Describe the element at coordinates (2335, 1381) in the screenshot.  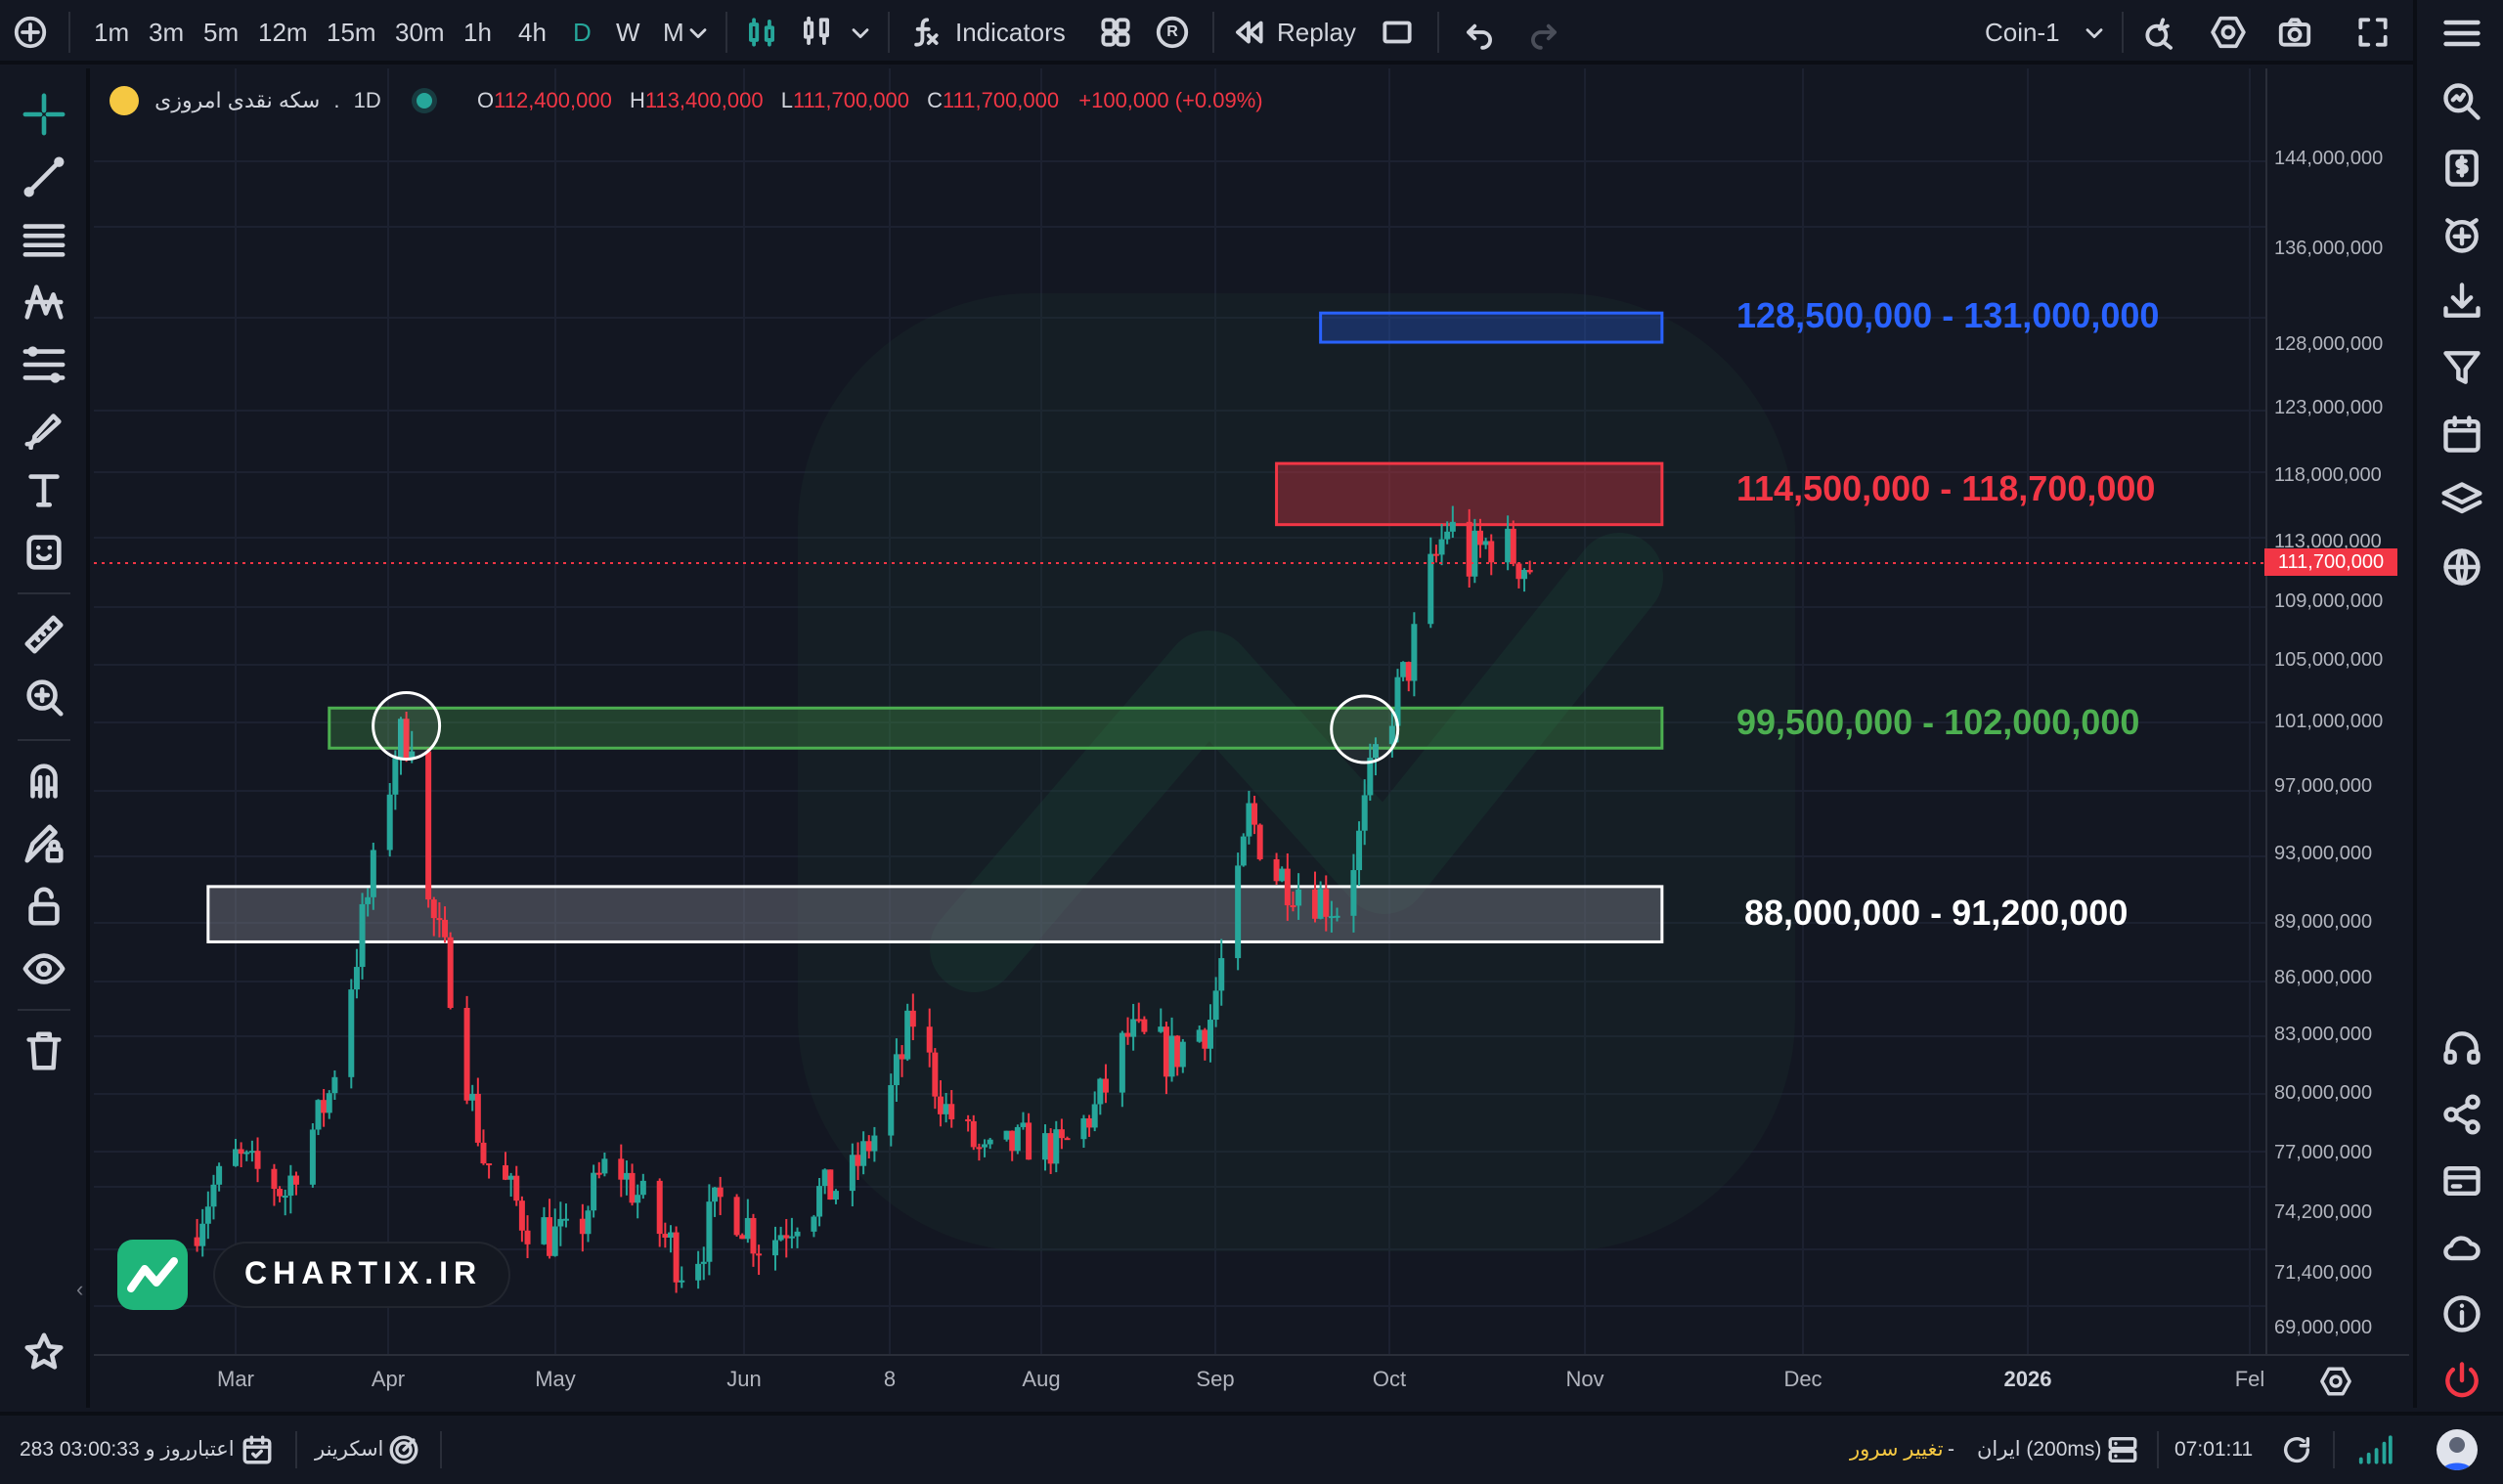
I see `axis-settings-icon` at that location.